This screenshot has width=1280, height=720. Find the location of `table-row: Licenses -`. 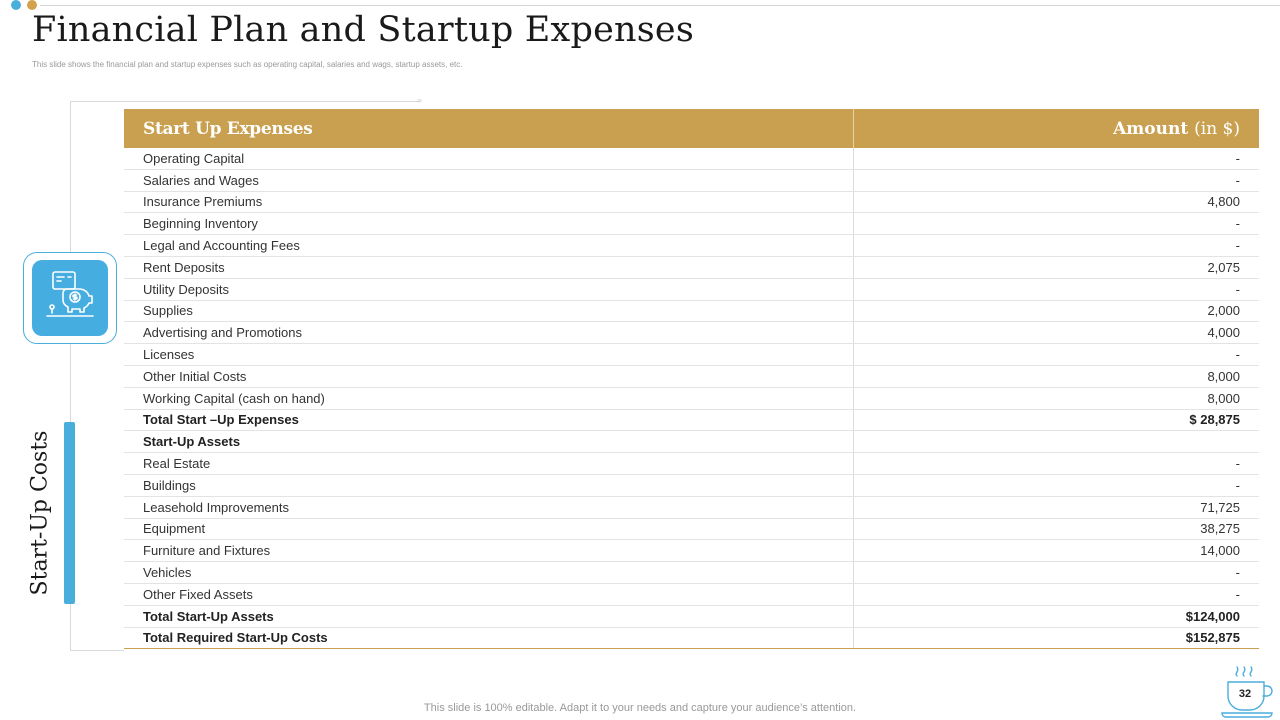

table-row: Licenses - is located at coordinates (691, 355).